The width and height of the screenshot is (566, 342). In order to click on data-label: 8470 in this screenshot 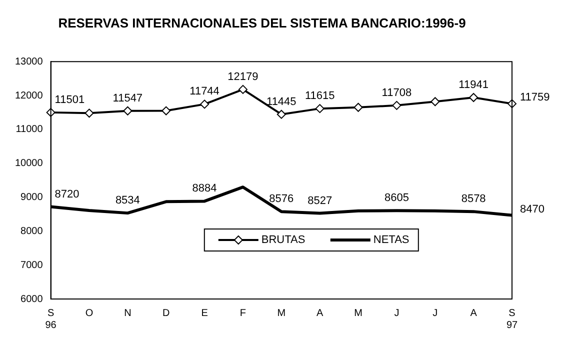, I will do `click(532, 209)`.